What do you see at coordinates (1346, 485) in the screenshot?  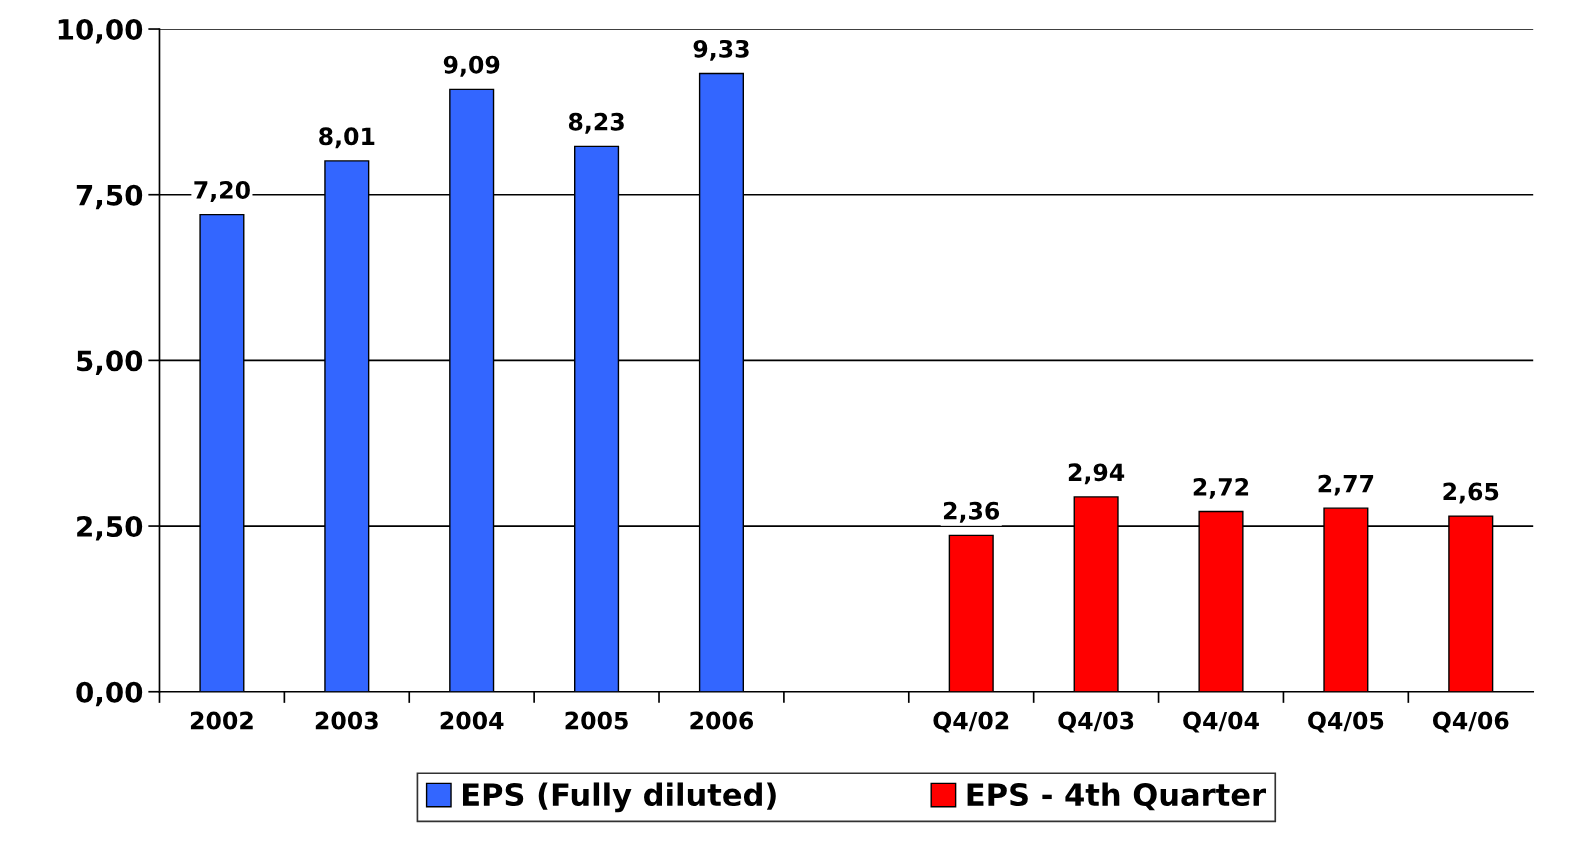 I see `data-label: 2,77` at bounding box center [1346, 485].